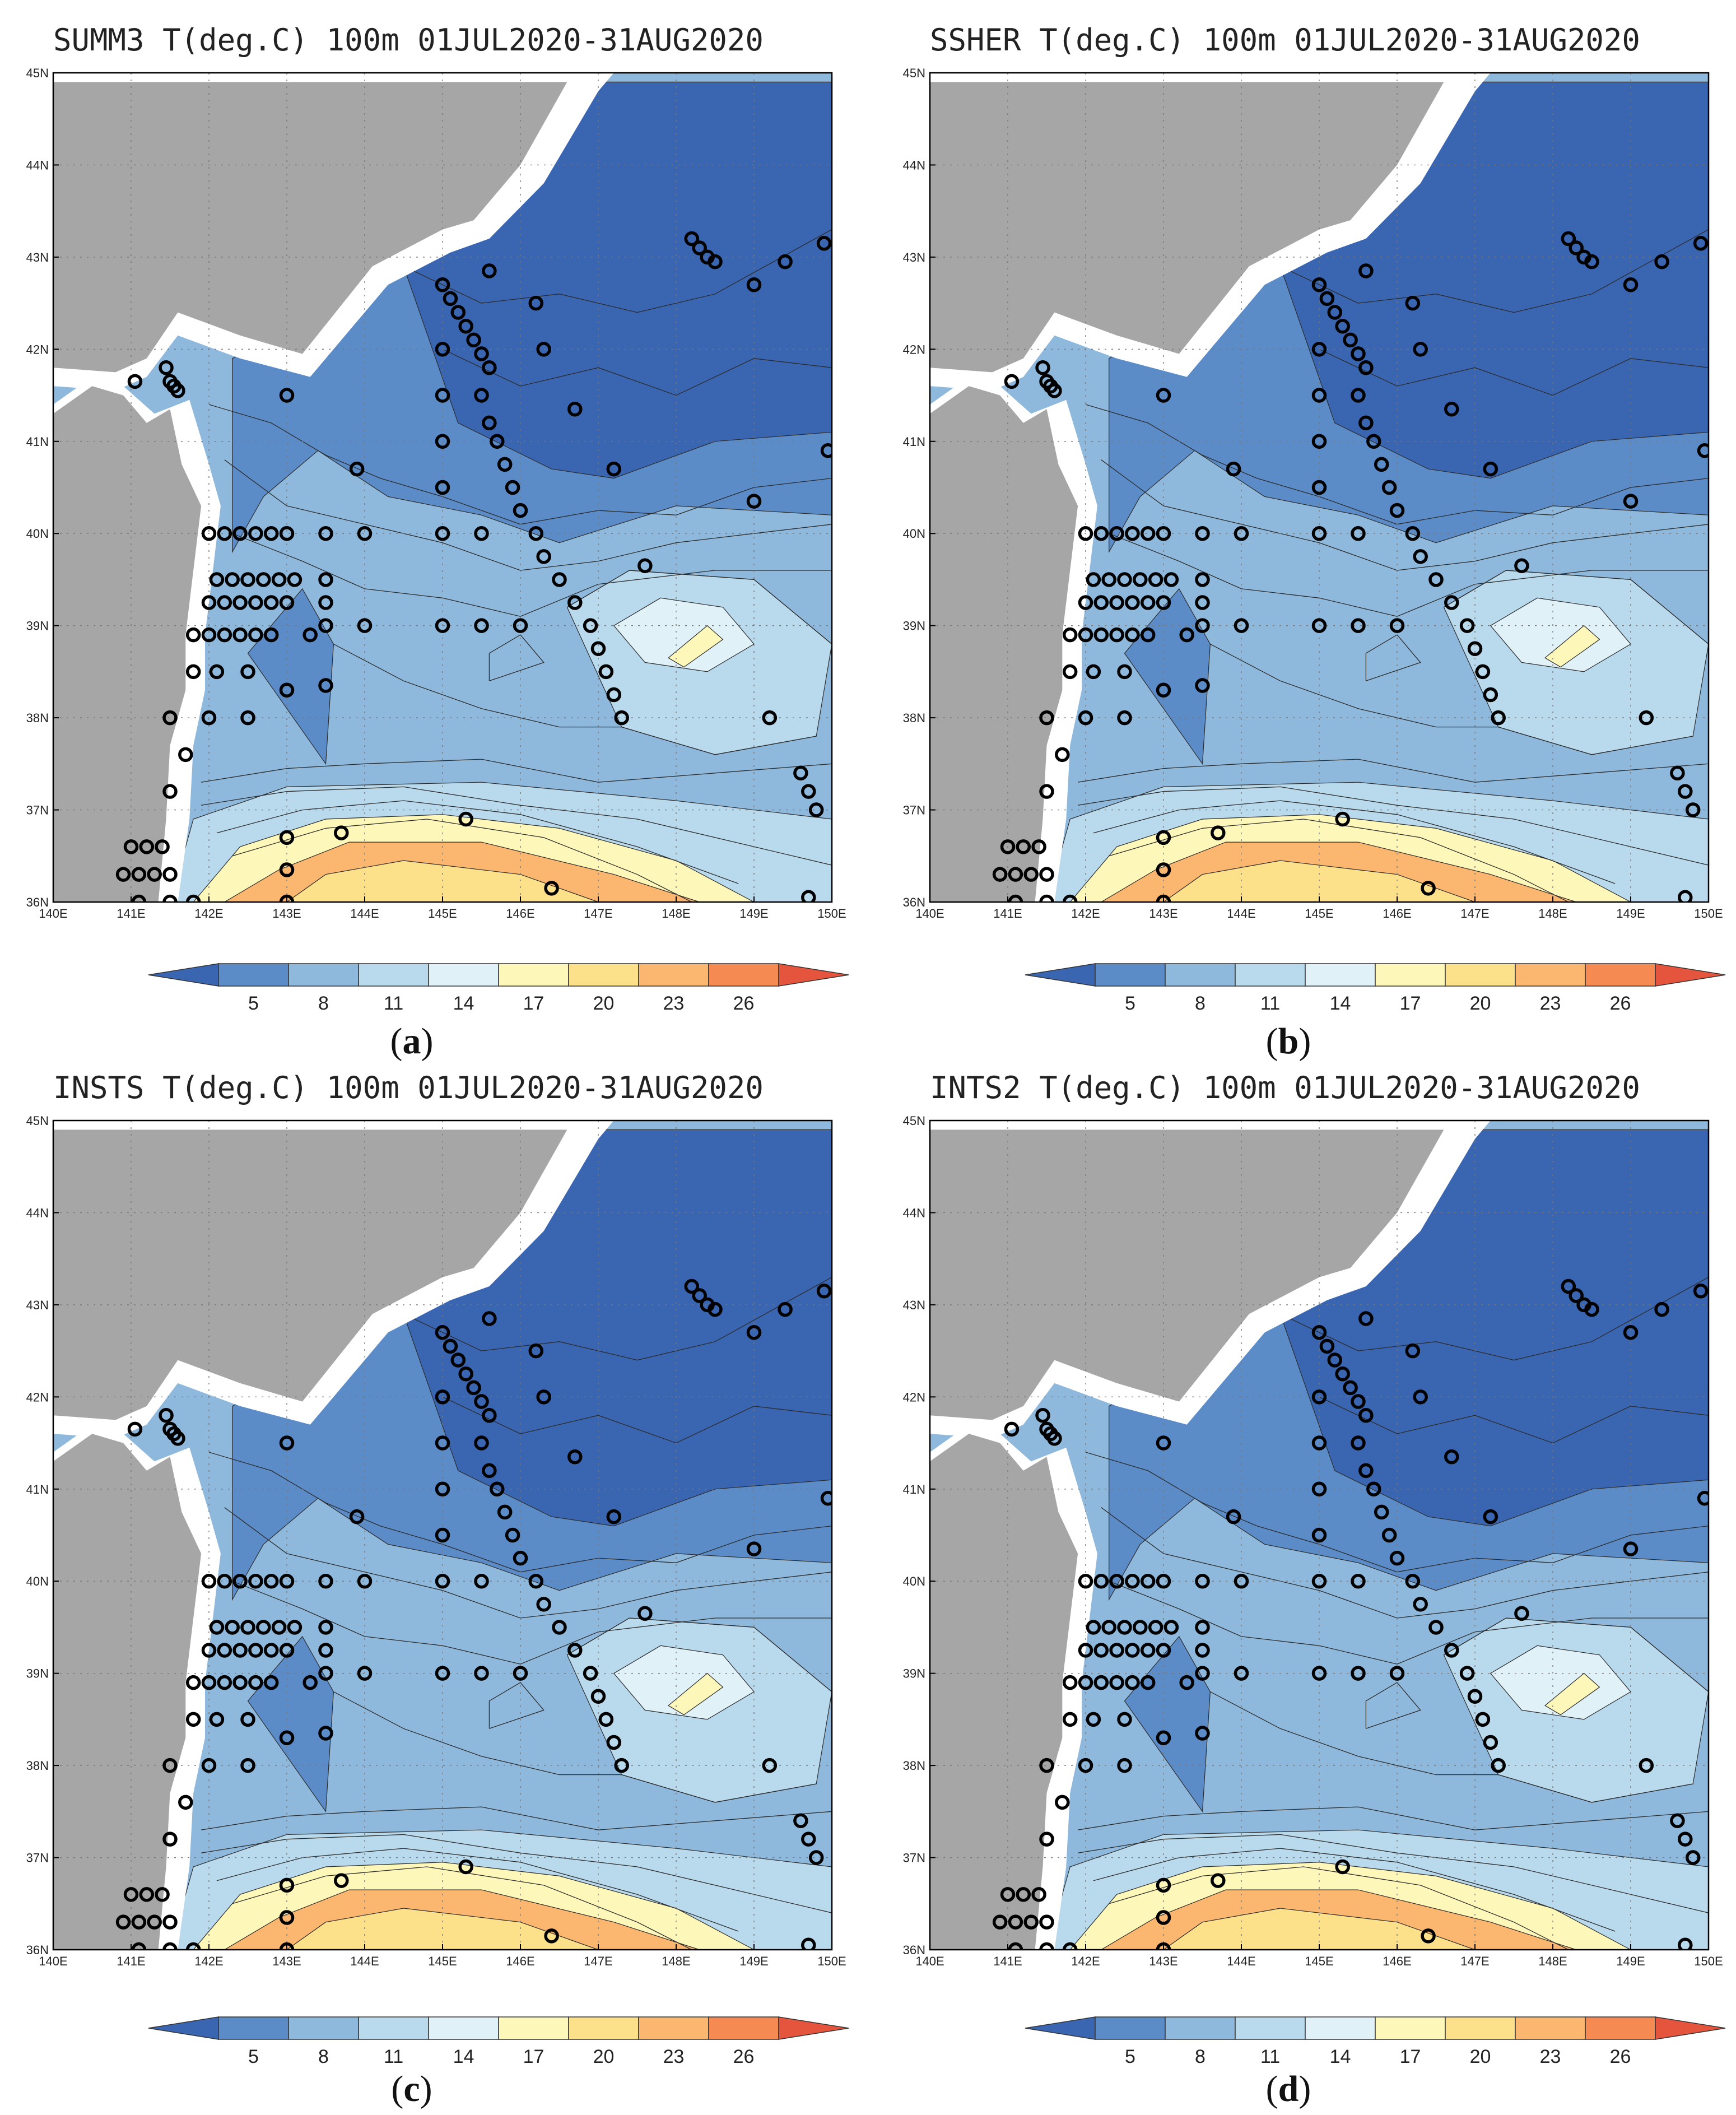 Image resolution: width=1736 pixels, height=2115 pixels. I want to click on temperature-band-8-south, so click(1167, 676).